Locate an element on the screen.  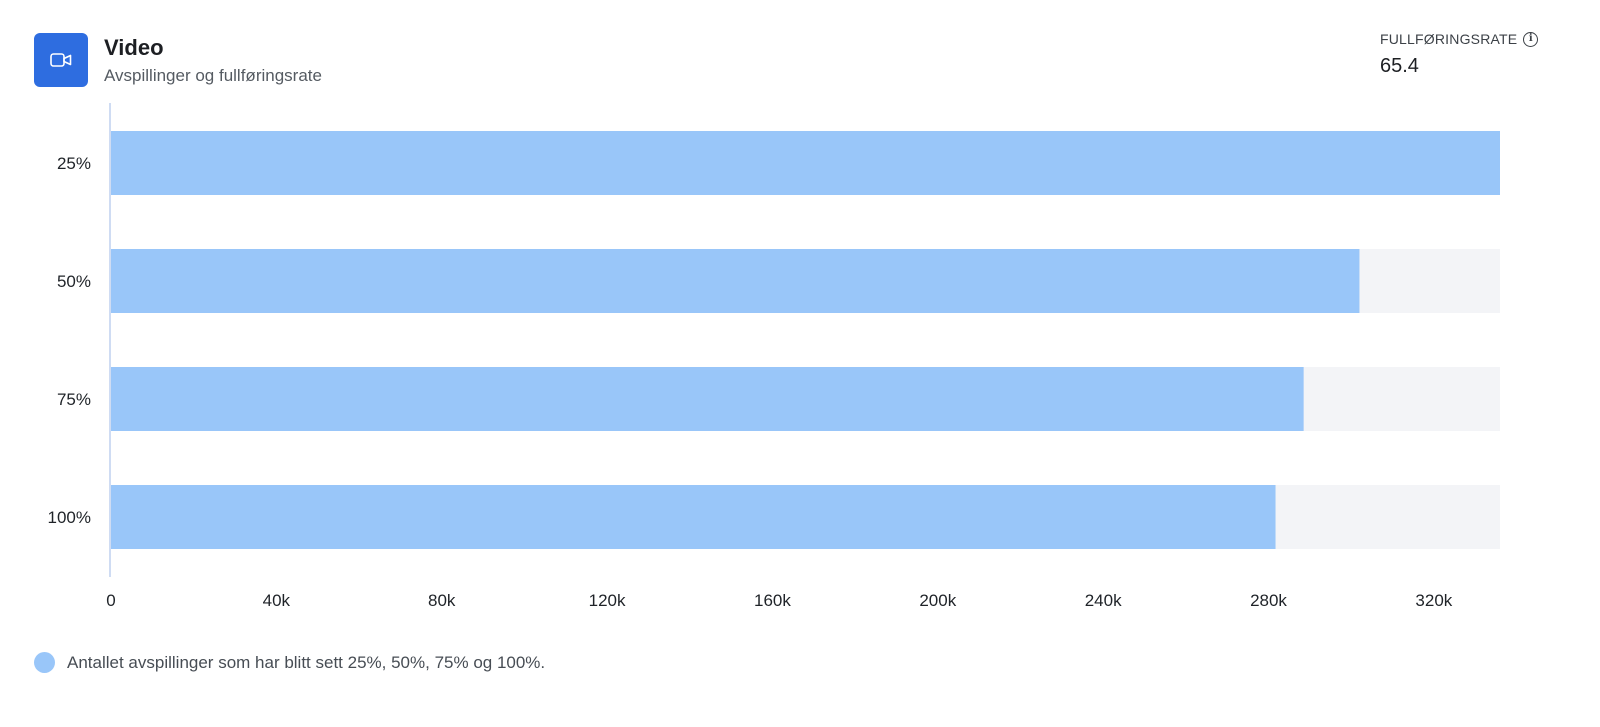
y-tick-label: 50% is located at coordinates (74, 281).